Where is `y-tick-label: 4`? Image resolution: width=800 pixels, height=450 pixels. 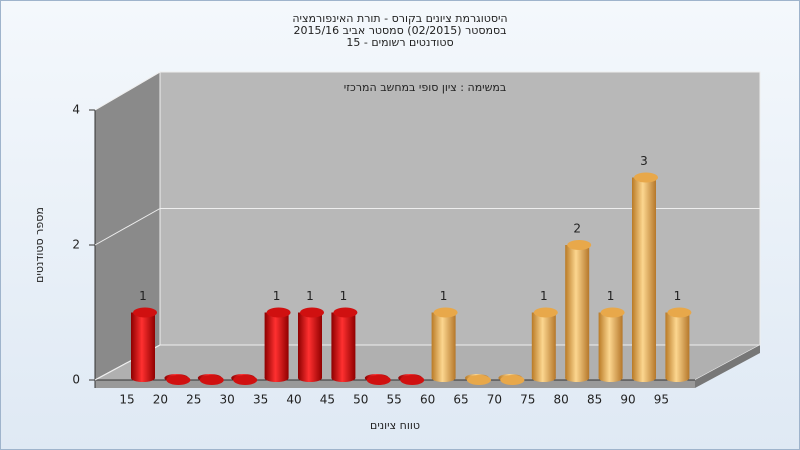
y-tick-label: 4 is located at coordinates (76, 110).